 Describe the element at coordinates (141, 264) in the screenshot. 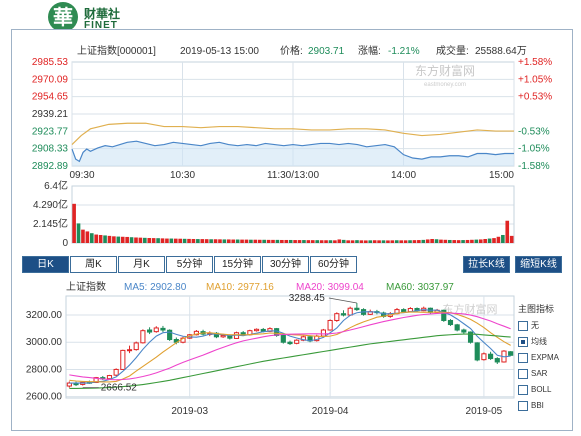

I see `period-tab: 月K` at that location.